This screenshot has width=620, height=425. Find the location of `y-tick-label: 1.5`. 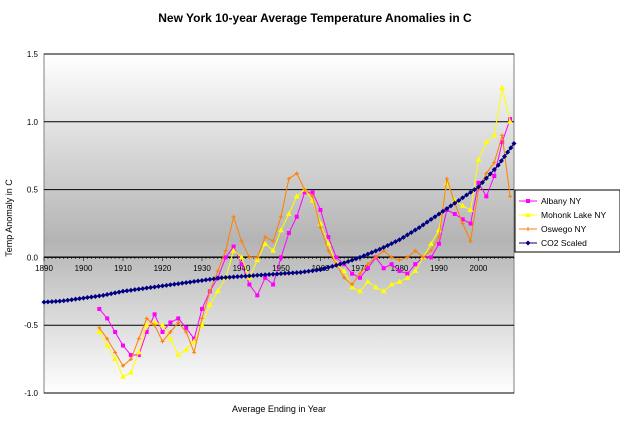

y-tick-label: 1.5 is located at coordinates (33, 54).